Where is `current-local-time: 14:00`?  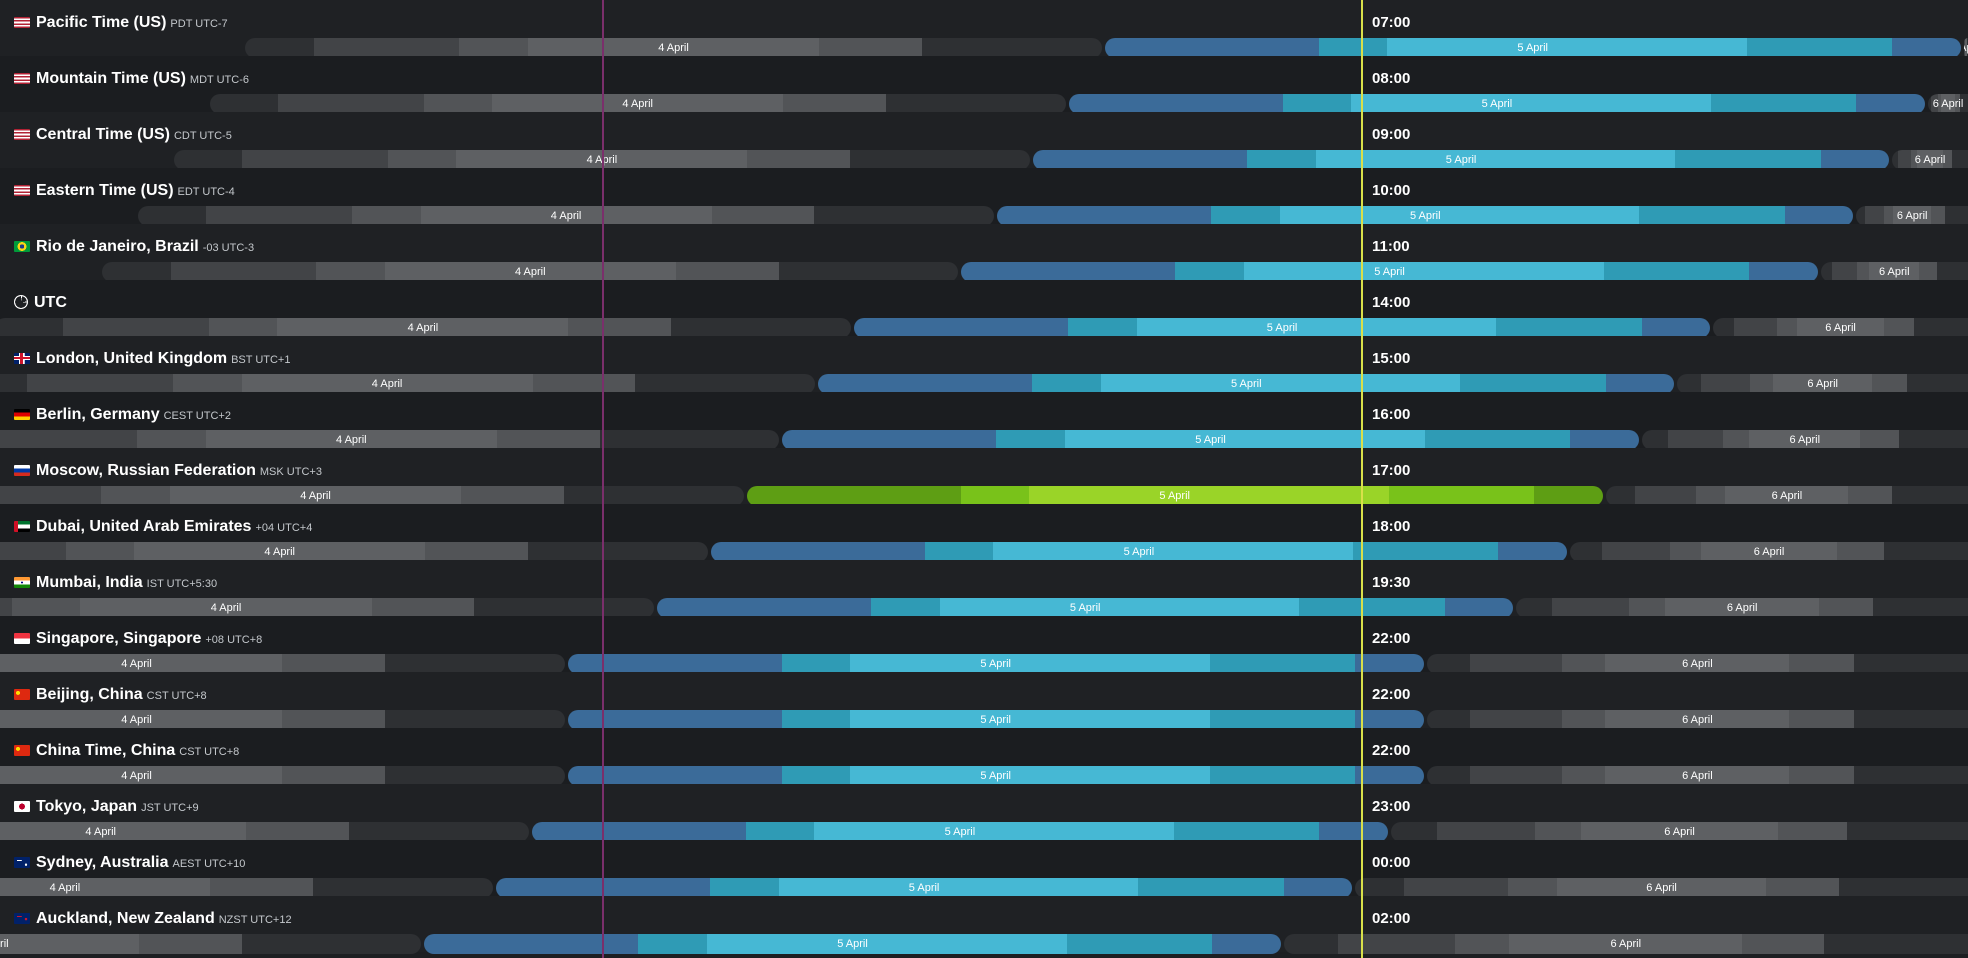 current-local-time: 14:00 is located at coordinates (1391, 302).